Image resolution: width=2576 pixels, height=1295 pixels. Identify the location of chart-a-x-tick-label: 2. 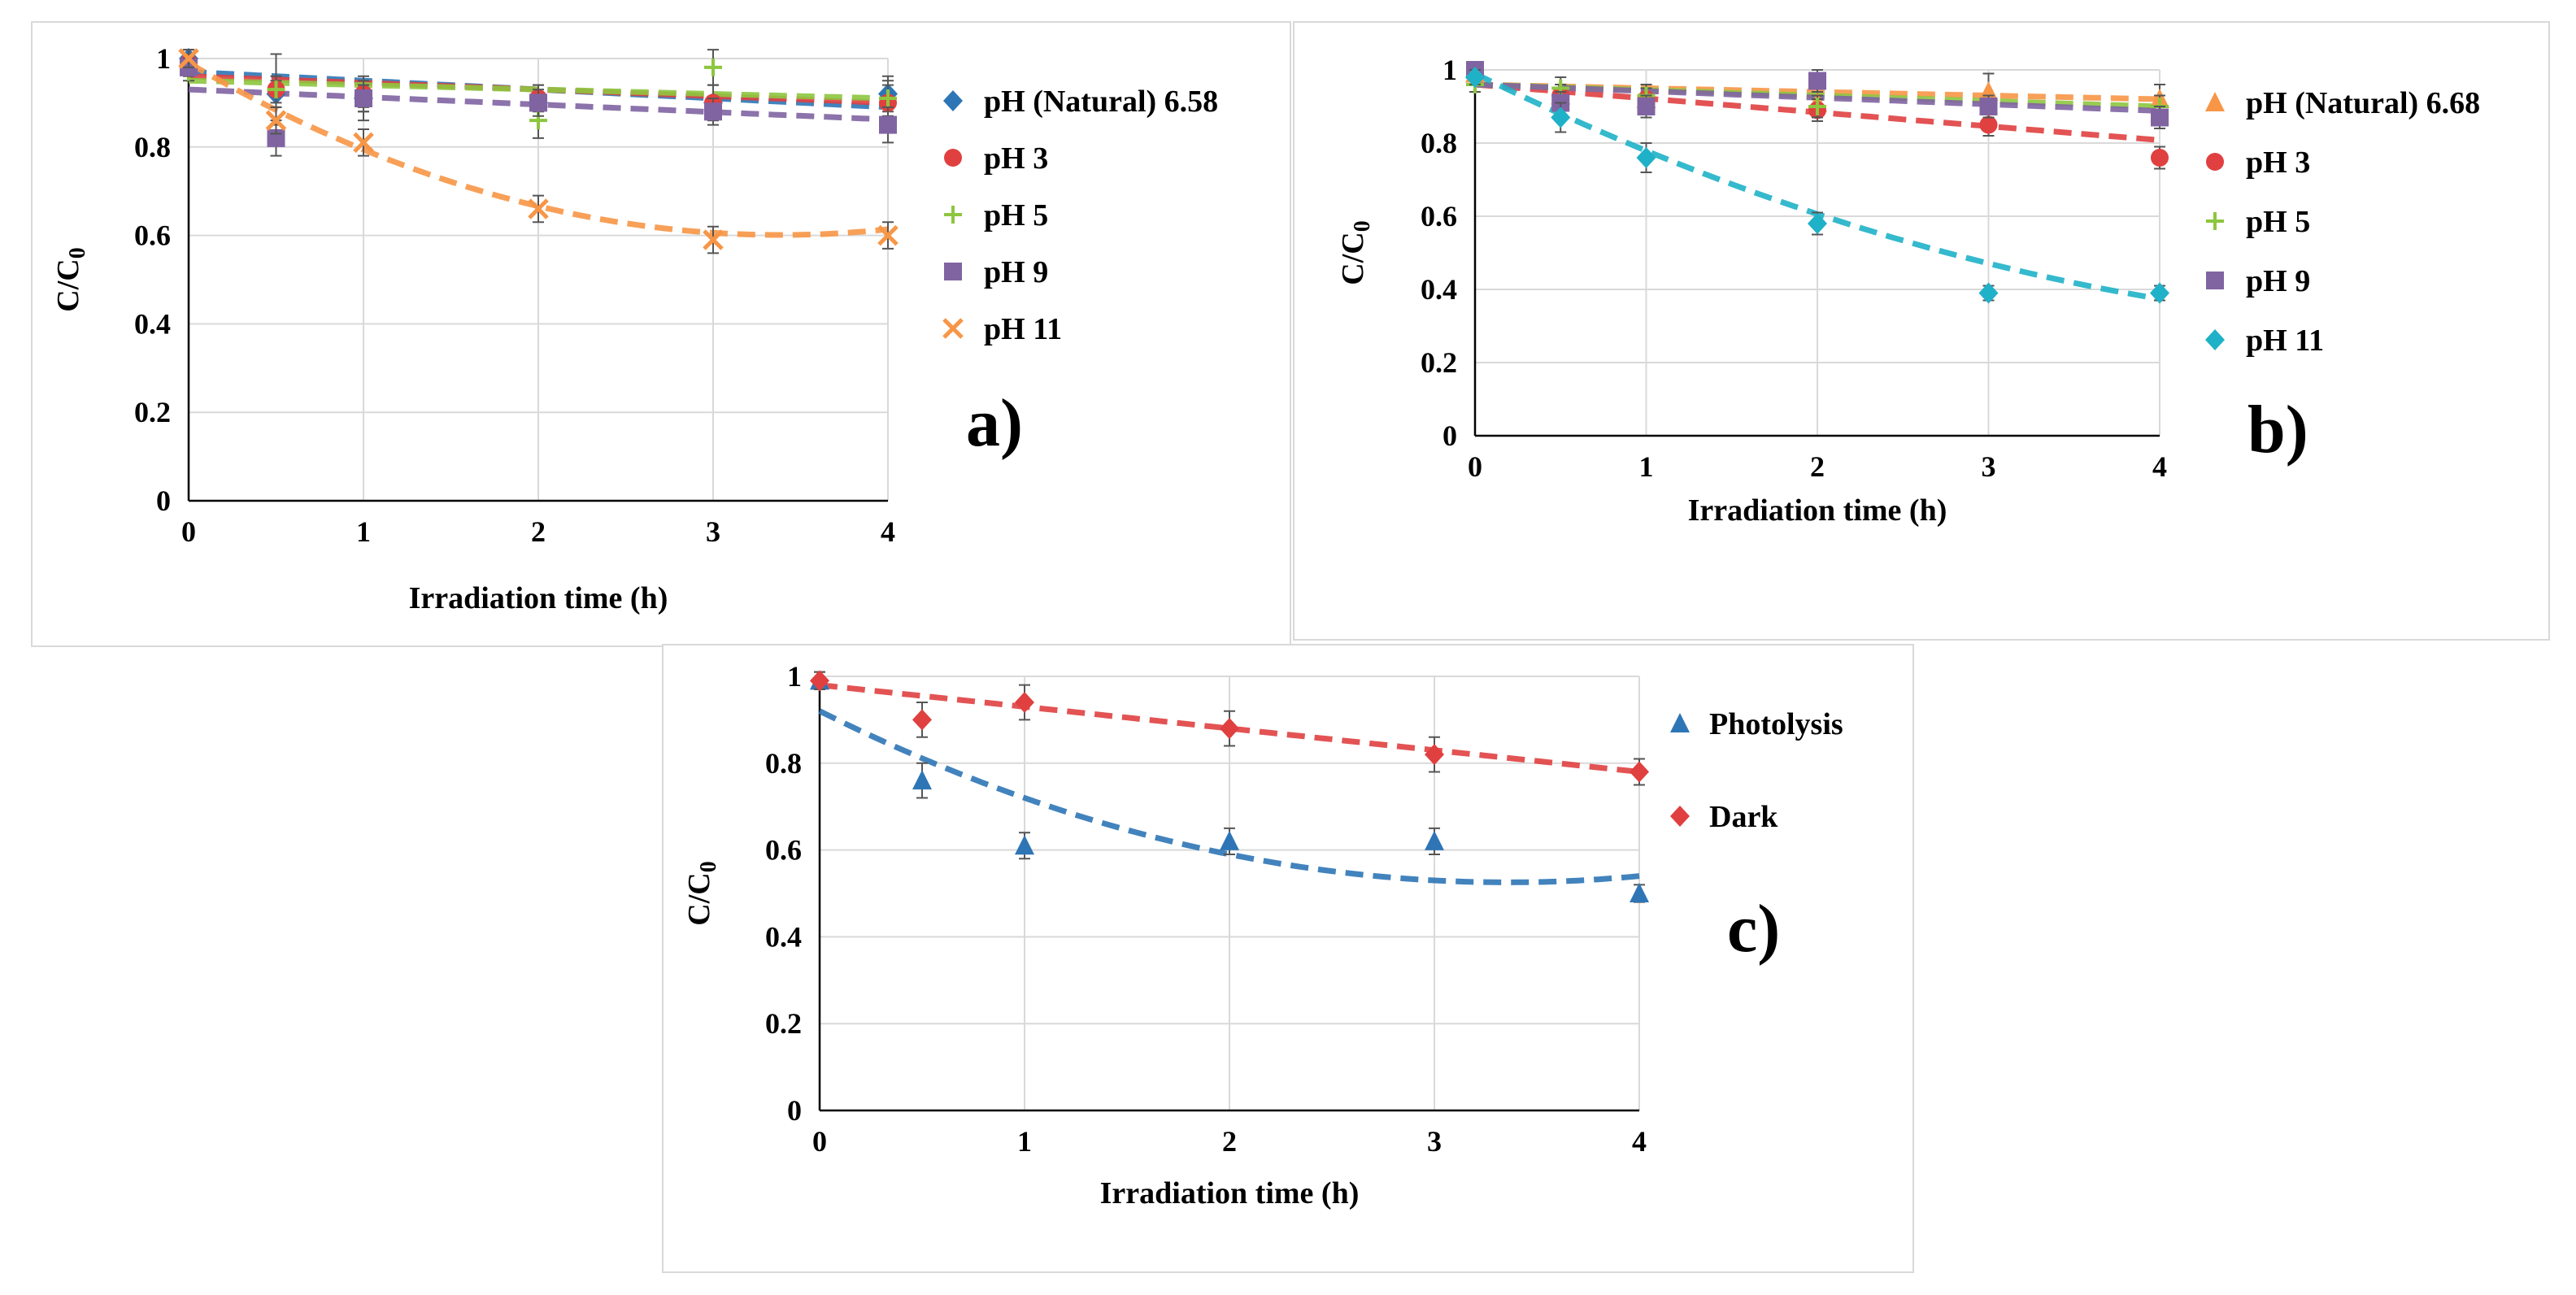
(538, 531).